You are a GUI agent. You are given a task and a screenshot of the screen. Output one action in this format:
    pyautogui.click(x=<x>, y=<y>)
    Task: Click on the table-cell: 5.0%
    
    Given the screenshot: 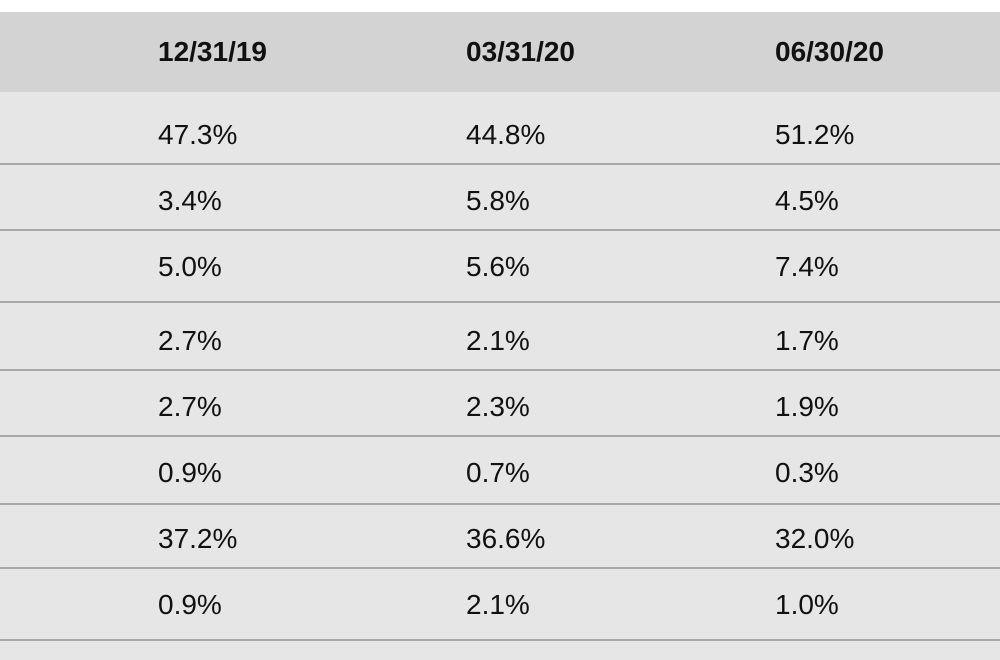 What is the action you would take?
    pyautogui.click(x=190, y=266)
    